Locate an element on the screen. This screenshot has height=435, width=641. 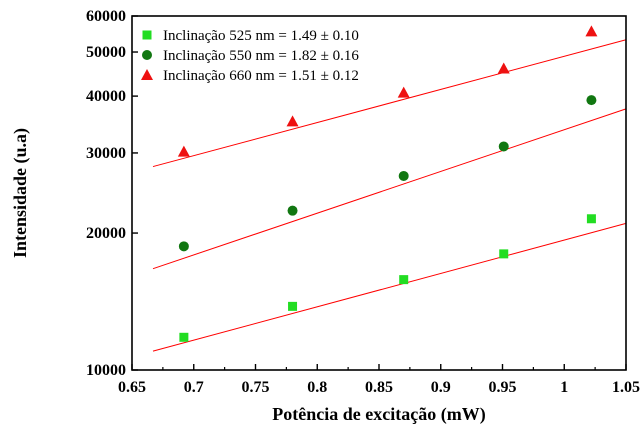
y-axis-title: Intensidade (u.a) is located at coordinates (20, 193).